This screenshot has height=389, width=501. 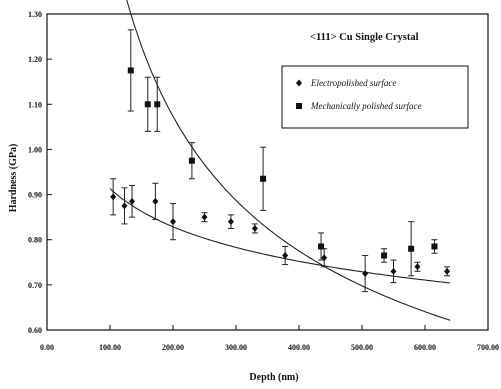 What do you see at coordinates (299, 83) in the screenshot?
I see `legend-marker-electropolished` at bounding box center [299, 83].